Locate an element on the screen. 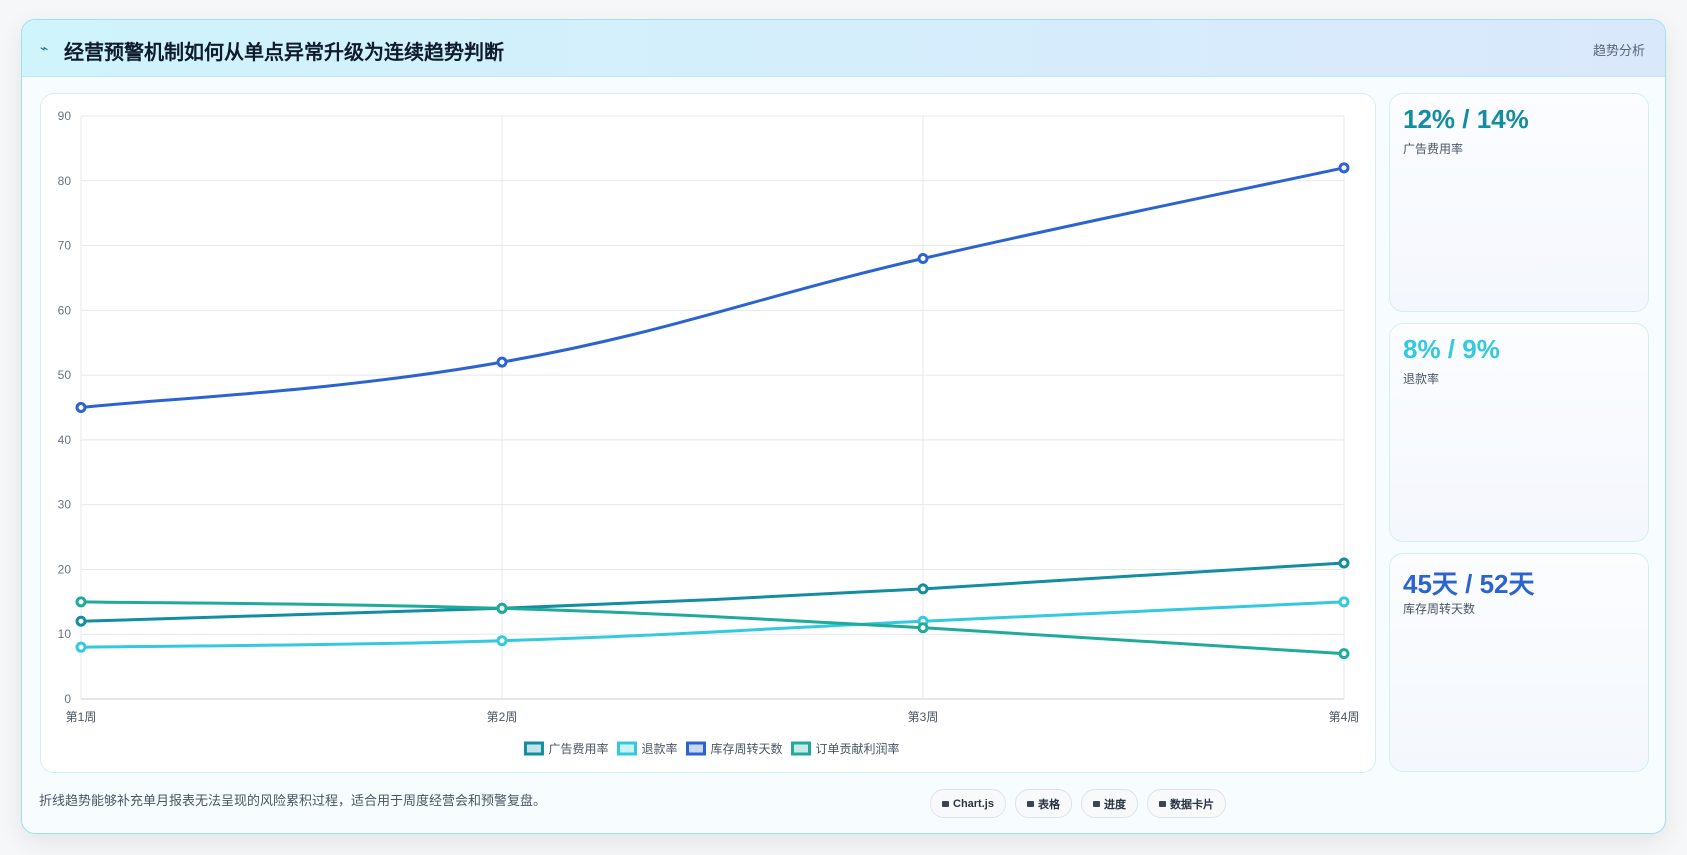 Image resolution: width=1687 pixels, height=855 pixels. stat-label: 广告费用率 is located at coordinates (1433, 149).